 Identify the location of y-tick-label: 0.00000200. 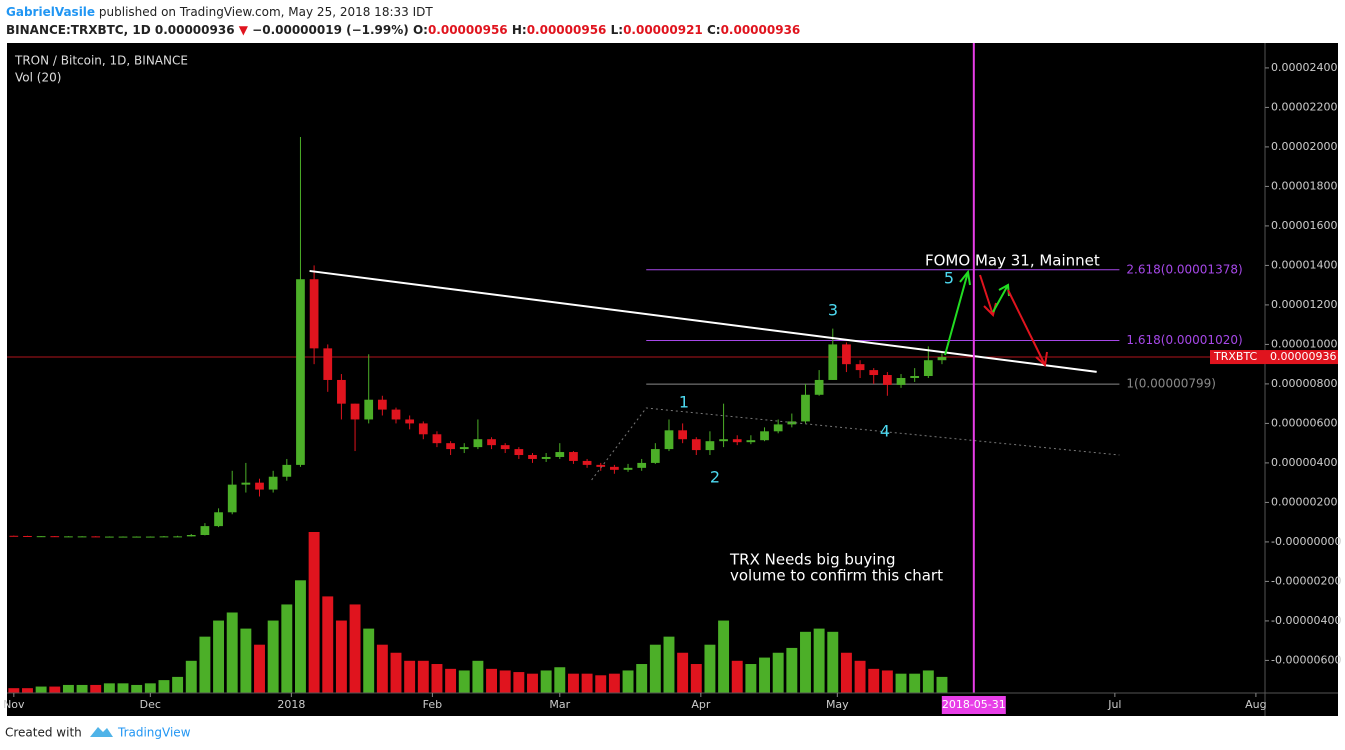
(1304, 501).